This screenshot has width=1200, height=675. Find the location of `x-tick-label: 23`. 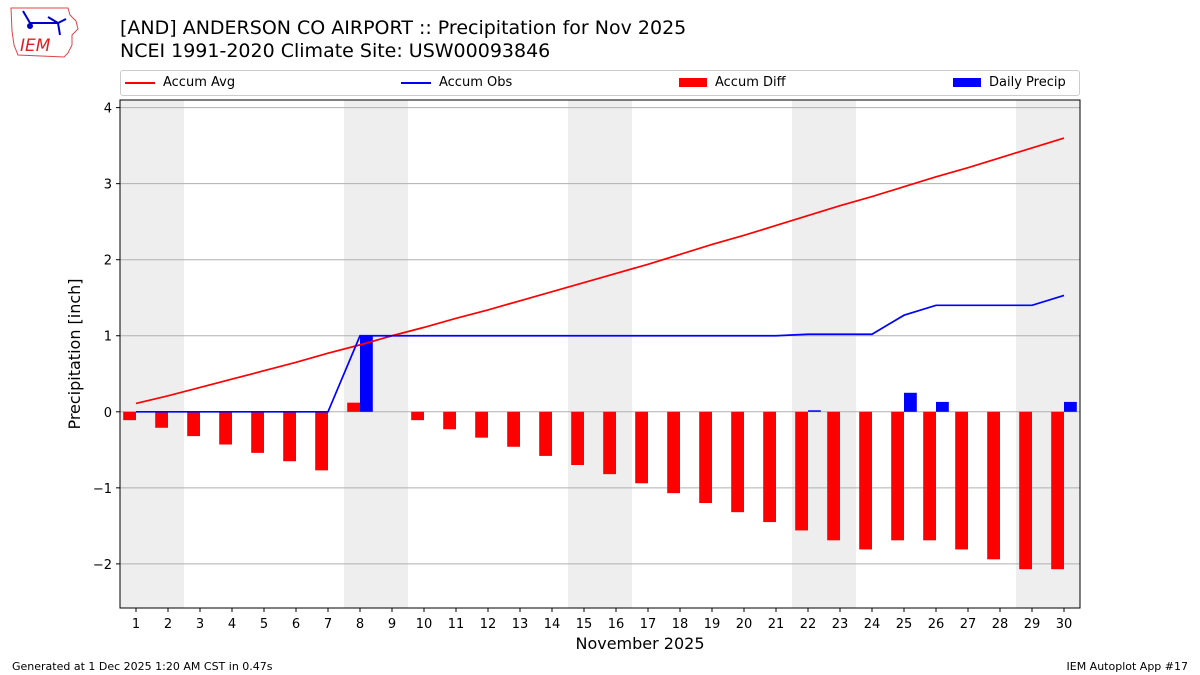

x-tick-label: 23 is located at coordinates (840, 624).